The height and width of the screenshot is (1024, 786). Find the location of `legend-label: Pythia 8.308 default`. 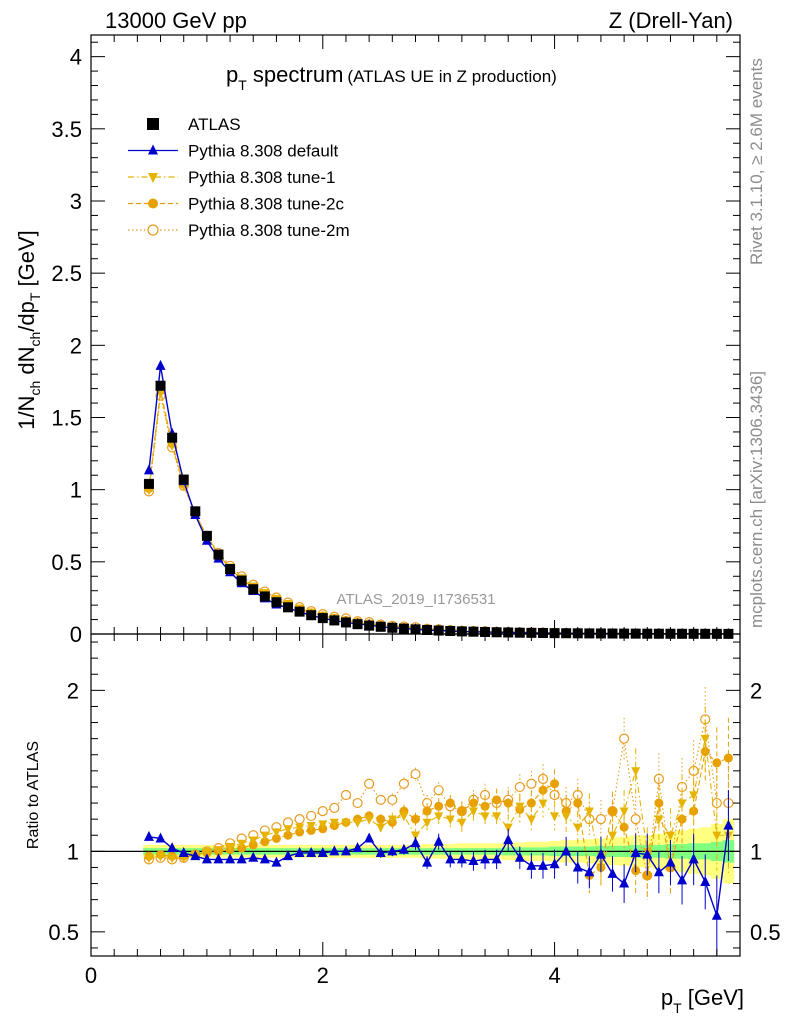

legend-label: Pythia 8.308 default is located at coordinates (263, 151).